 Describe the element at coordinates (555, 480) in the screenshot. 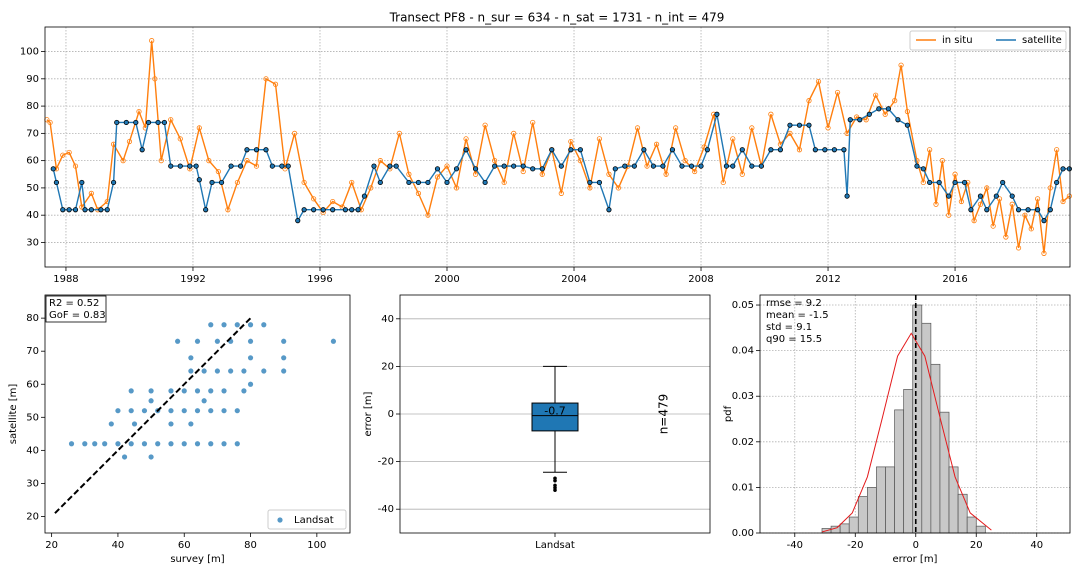

I see `outlier` at that location.